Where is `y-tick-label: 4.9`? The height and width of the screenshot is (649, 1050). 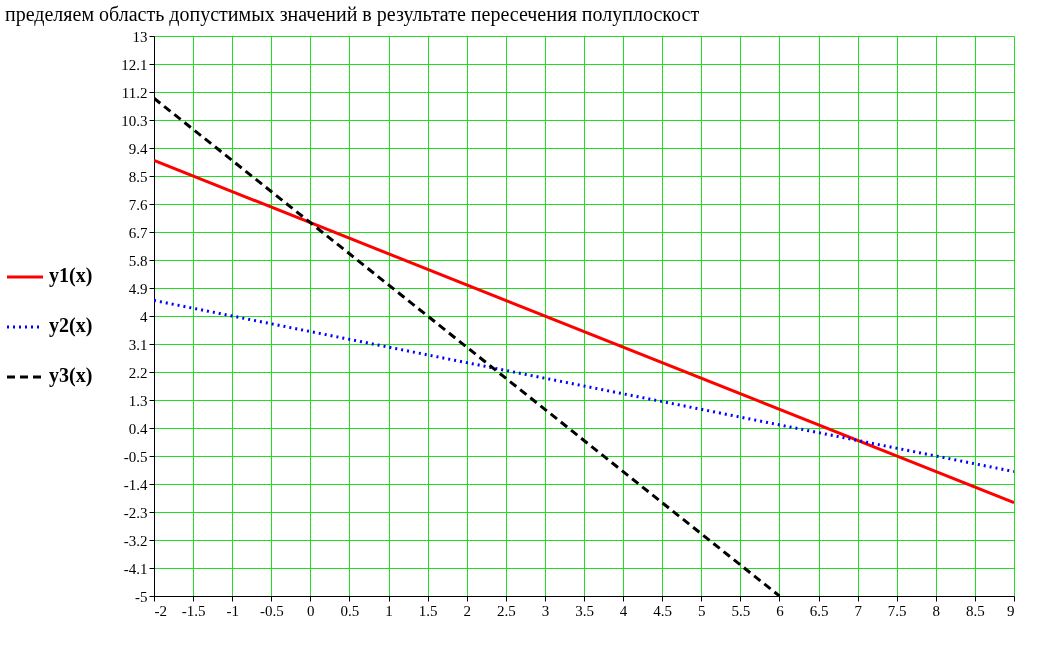 y-tick-label: 4.9 is located at coordinates (138, 288).